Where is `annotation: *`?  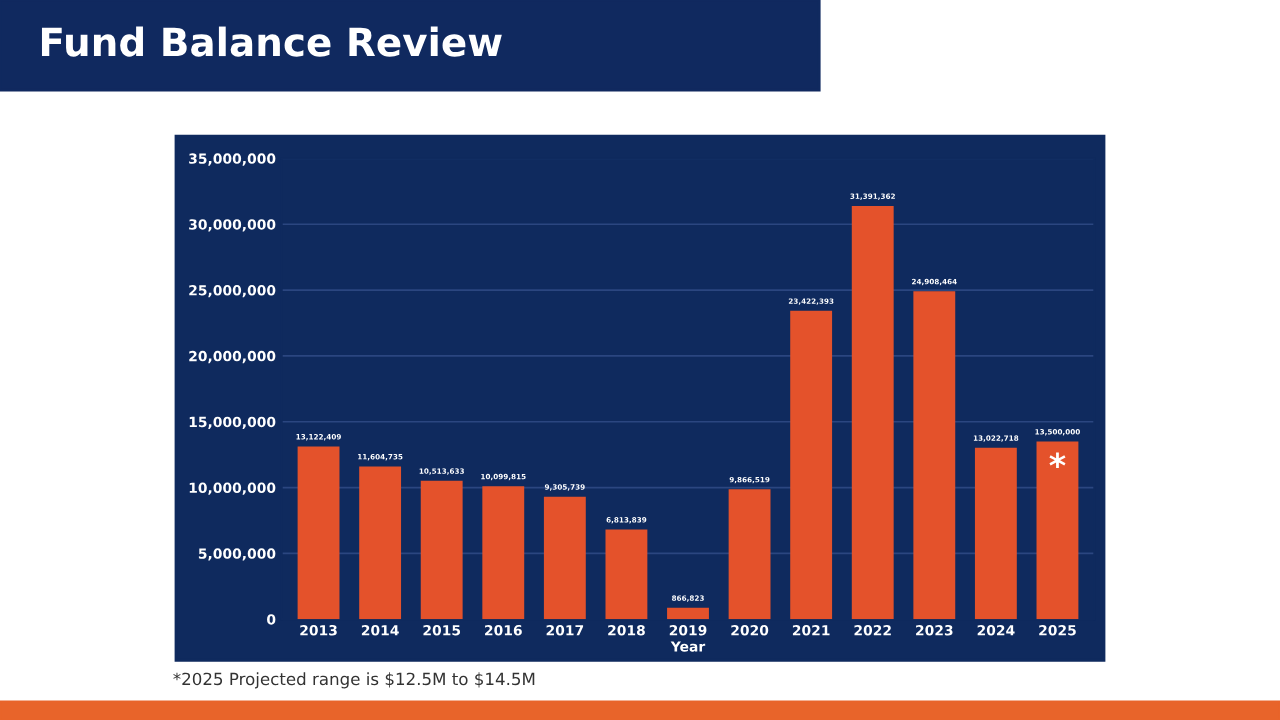 annotation: * is located at coordinates (1057, 460).